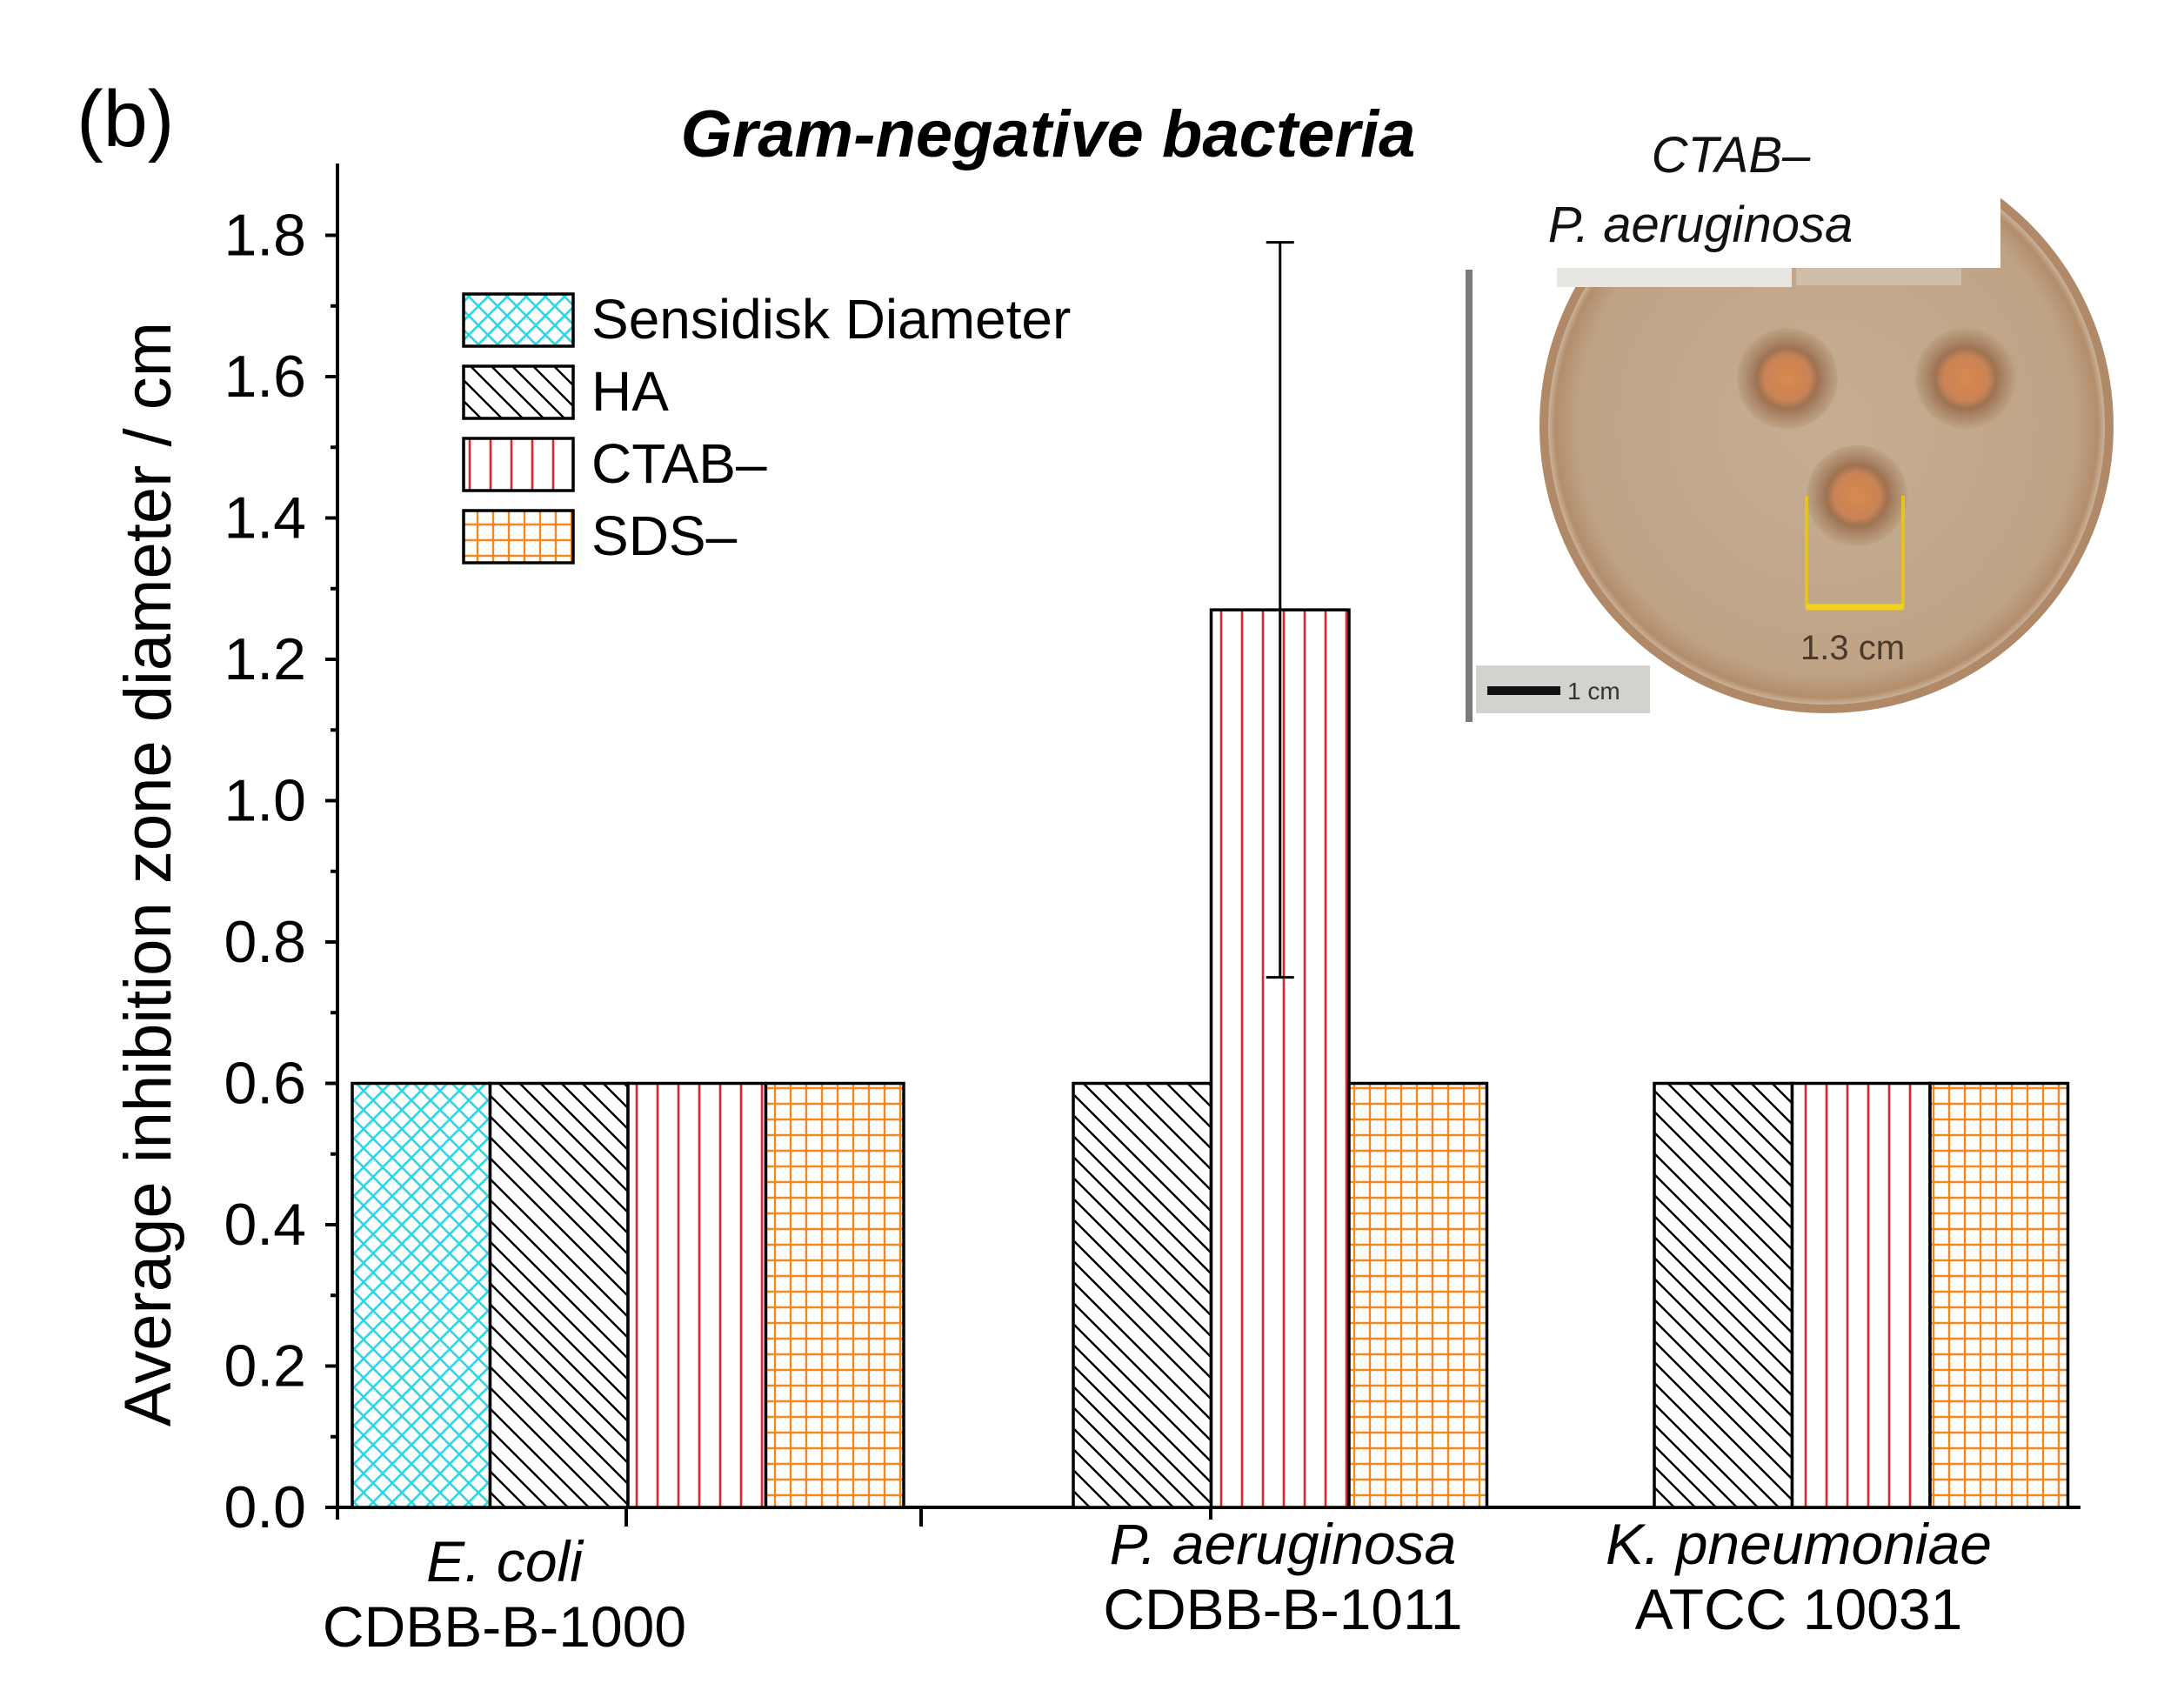 The image size is (2184, 1697). I want to click on y-ticks: 0.0 0.2 0.4 0.6 0.8 1.0 1.2 1.4 1.6 1.8, so click(280, 872).